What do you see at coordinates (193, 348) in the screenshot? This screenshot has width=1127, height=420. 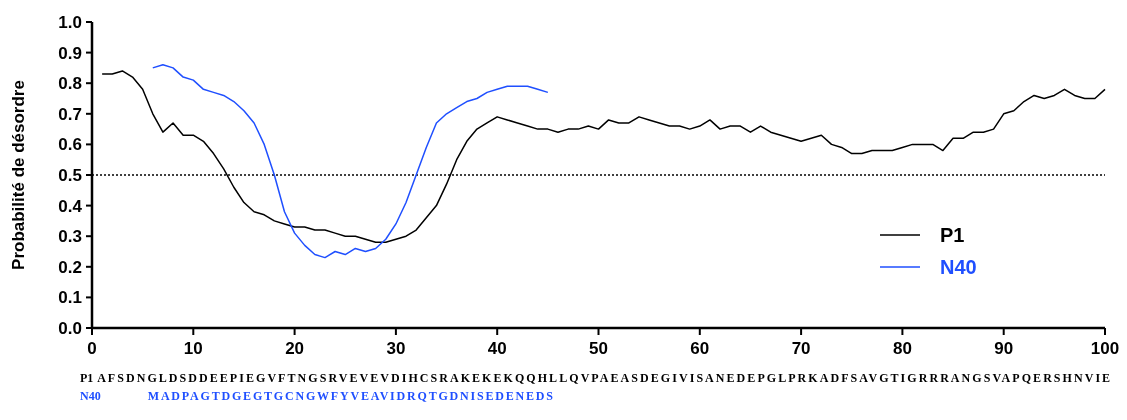 I see `x-tick-label: 10` at bounding box center [193, 348].